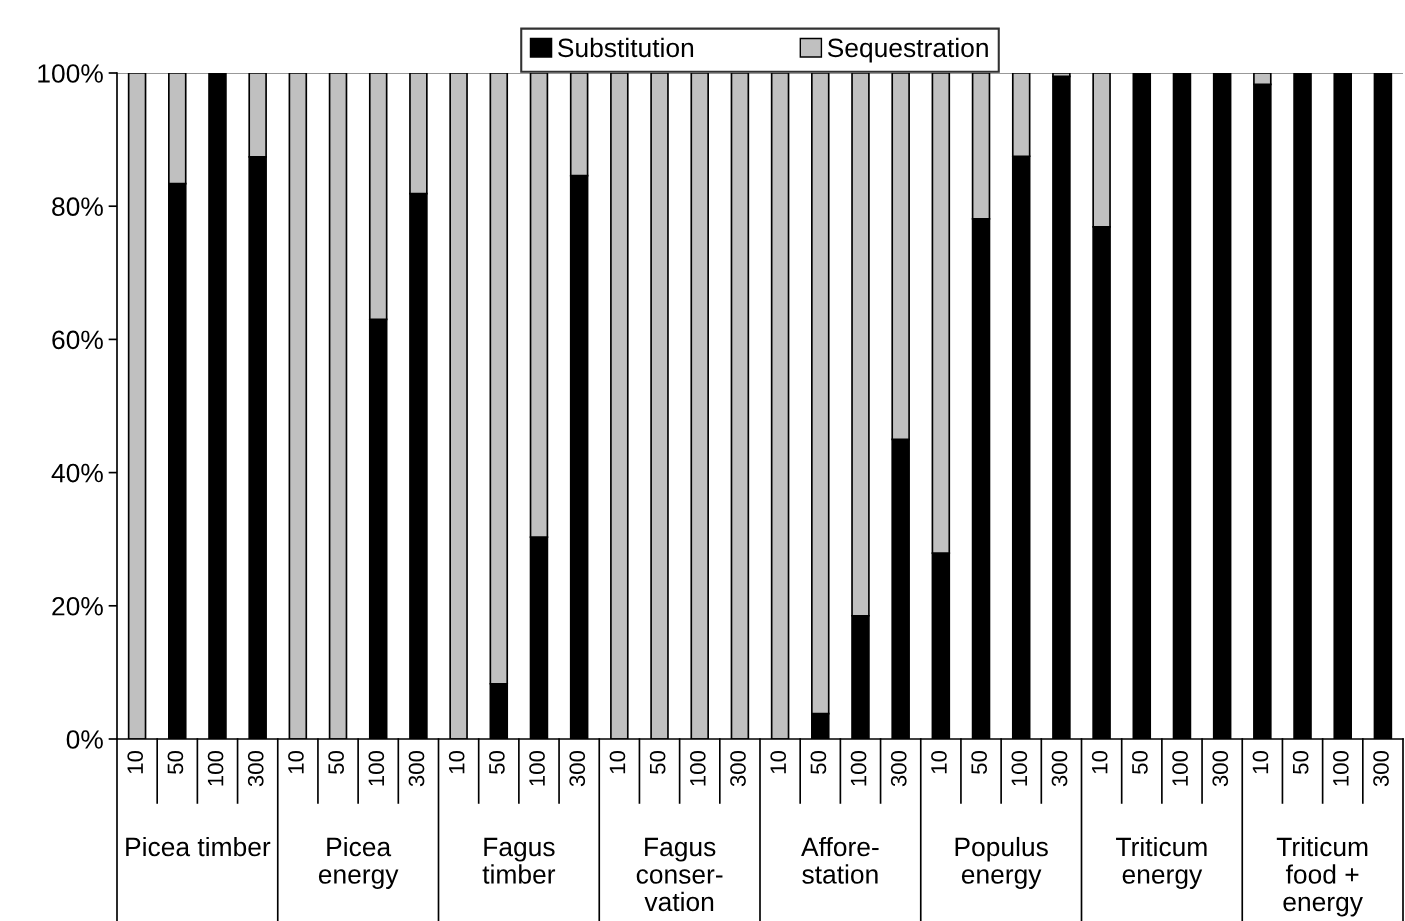 This screenshot has width=1405, height=921. What do you see at coordinates (70, 73) in the screenshot?
I see `y-tick-label: 100%` at bounding box center [70, 73].